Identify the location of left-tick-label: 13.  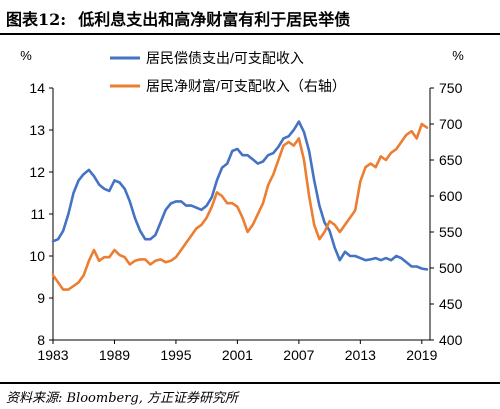
(37, 130).